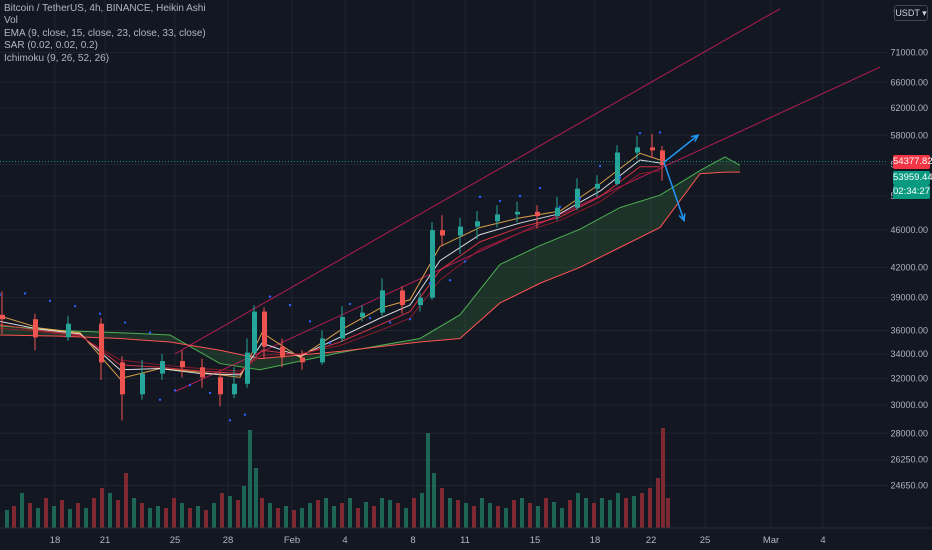 This screenshot has width=932, height=550. What do you see at coordinates (911, 191) in the screenshot?
I see `bar-countdown-badge: 02:34:27` at bounding box center [911, 191].